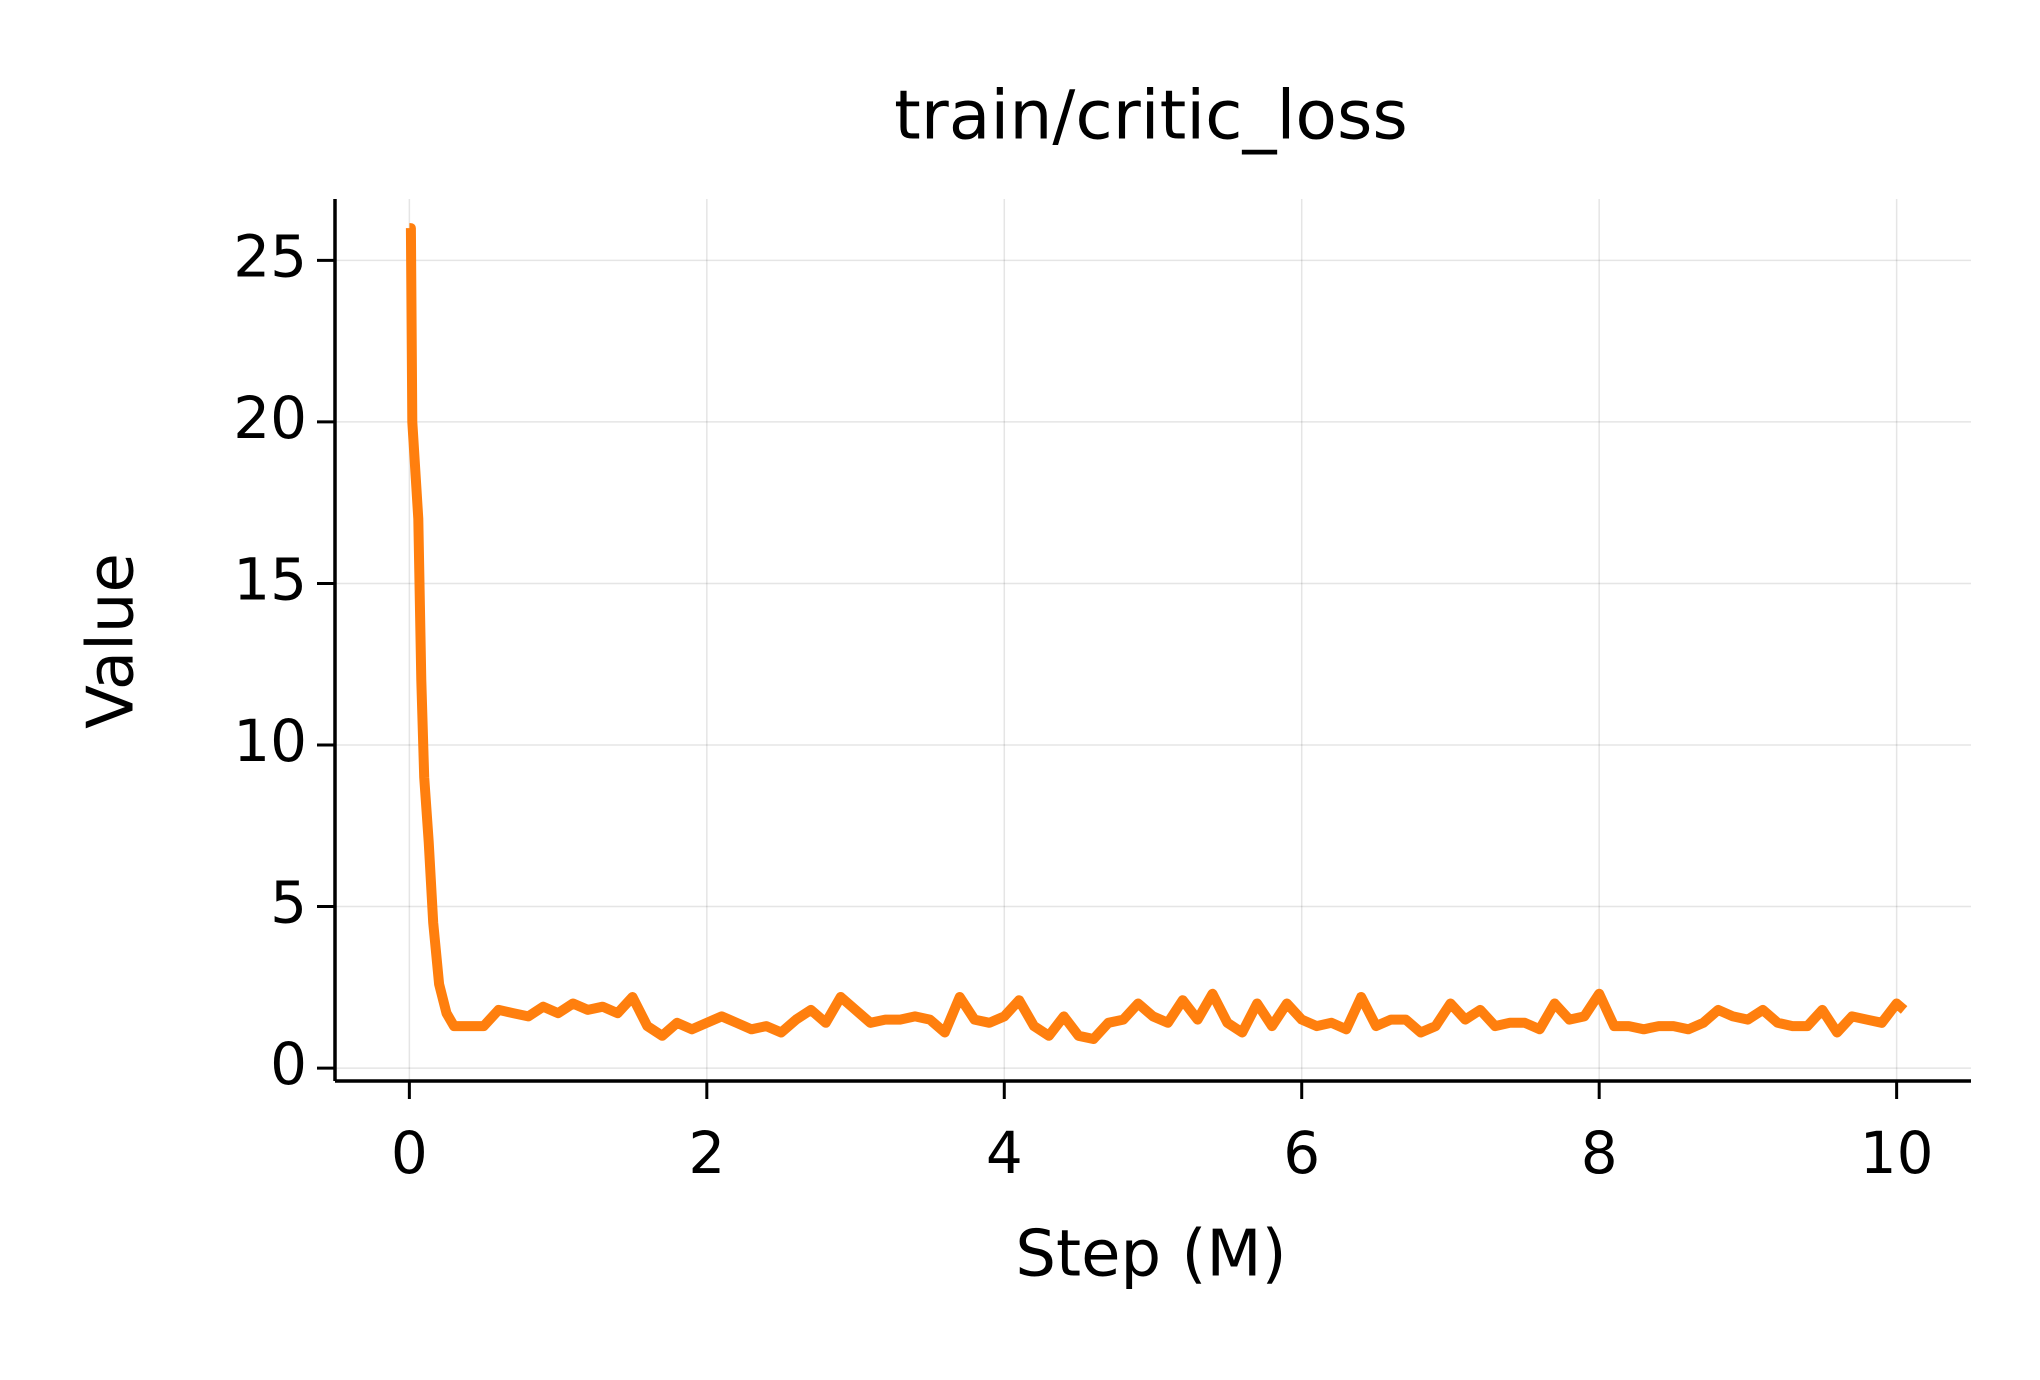 Image resolution: width=2040 pixels, height=1380 pixels. I want to click on y-axis-label: Value, so click(112, 641).